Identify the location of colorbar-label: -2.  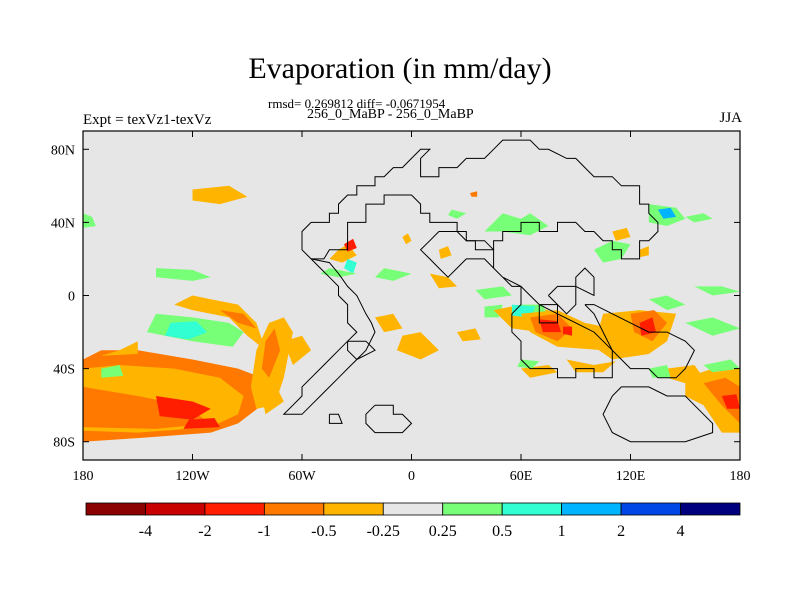
(204, 531).